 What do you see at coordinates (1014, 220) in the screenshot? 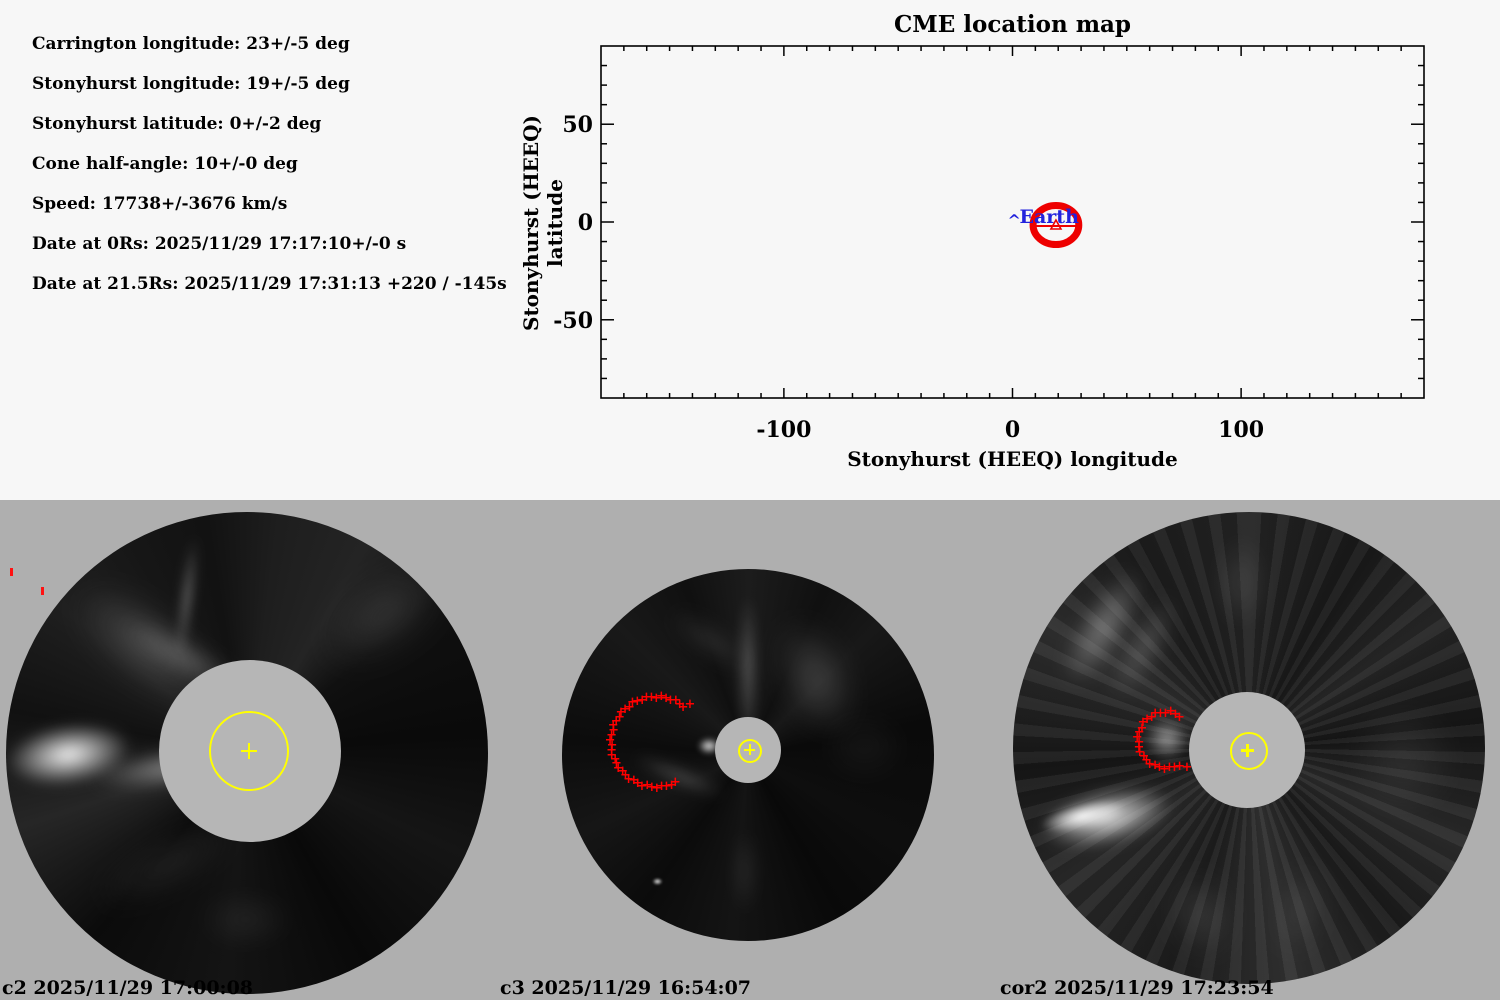
I see `earth-marker-caret: ^` at bounding box center [1014, 220].